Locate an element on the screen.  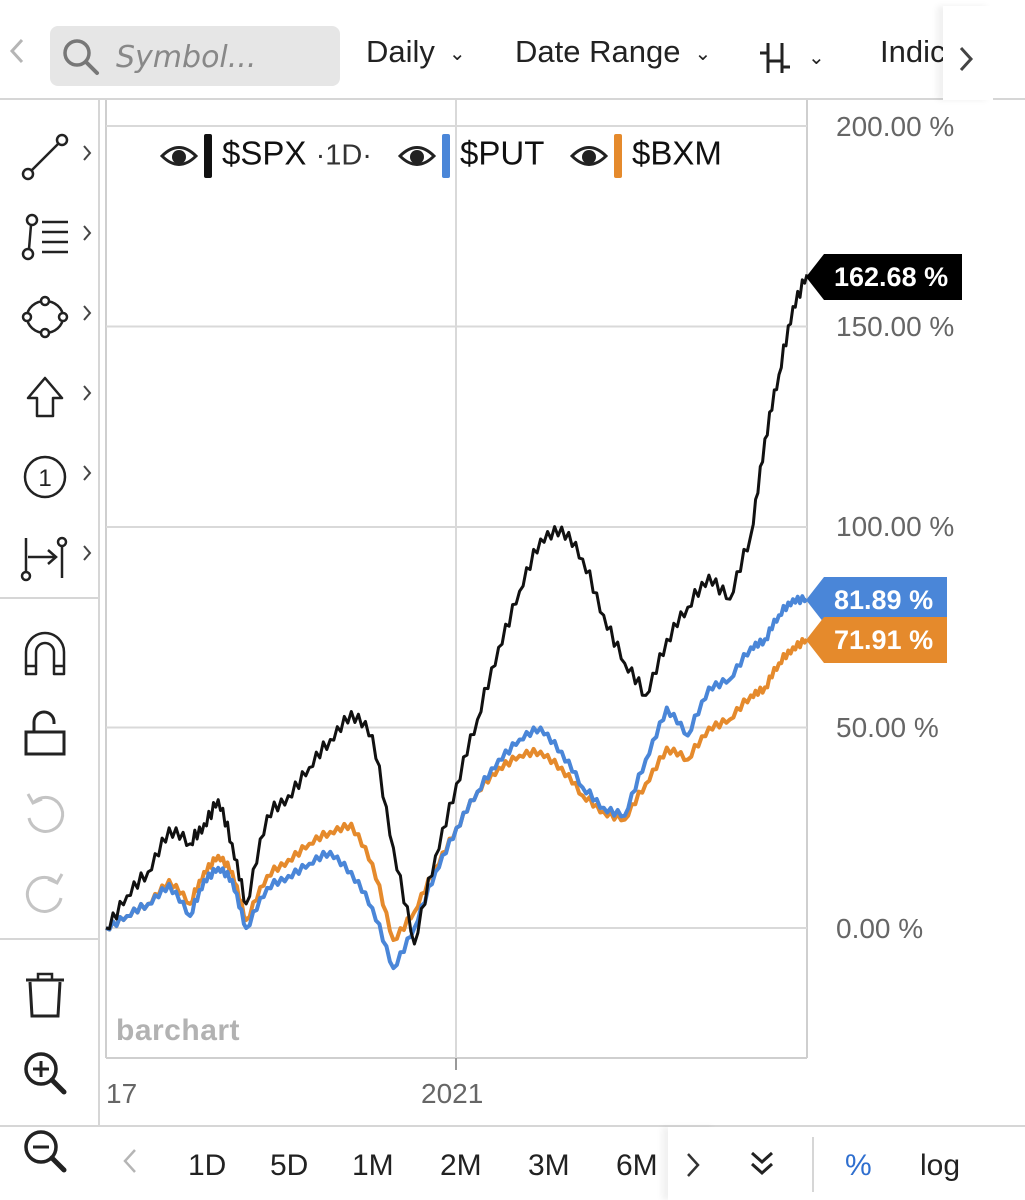
shape-tool is located at coordinates (54, 314).